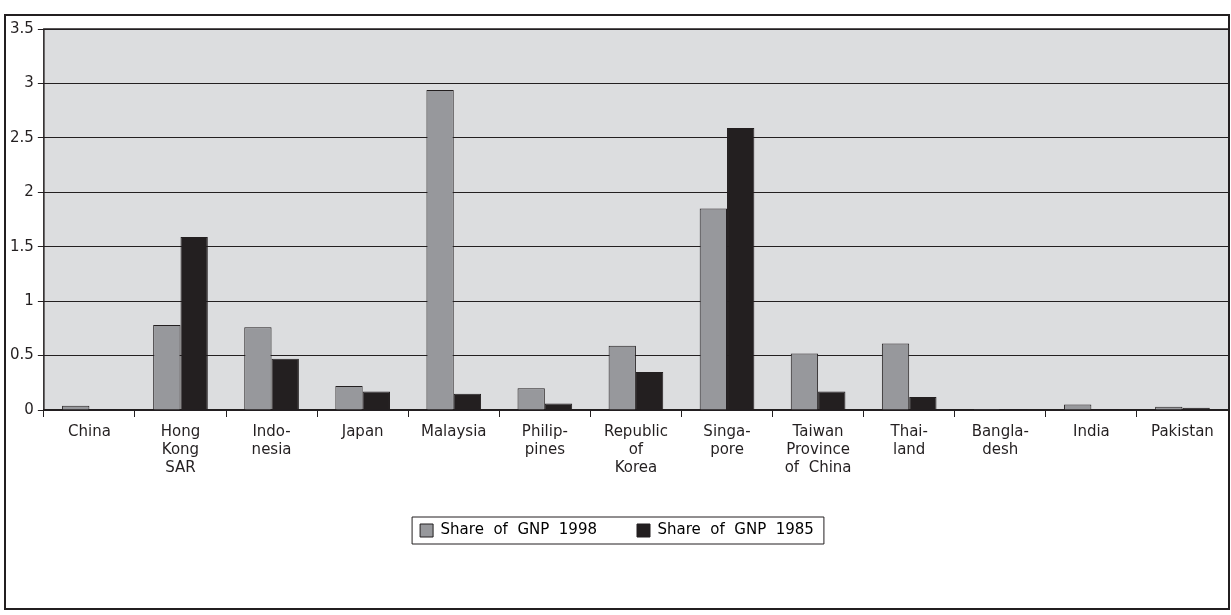 The height and width of the screenshot is (615, 1231). I want to click on x-tick-label: Thai- land, so click(908, 439).